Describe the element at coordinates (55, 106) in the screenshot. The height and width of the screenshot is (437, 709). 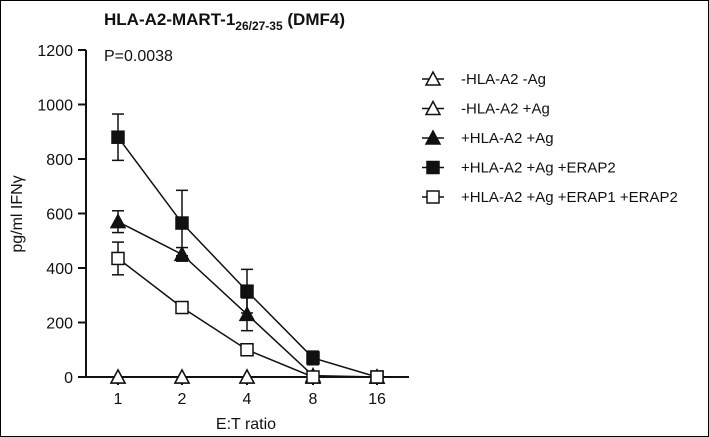
I see `y-tick-label: 1000` at that location.